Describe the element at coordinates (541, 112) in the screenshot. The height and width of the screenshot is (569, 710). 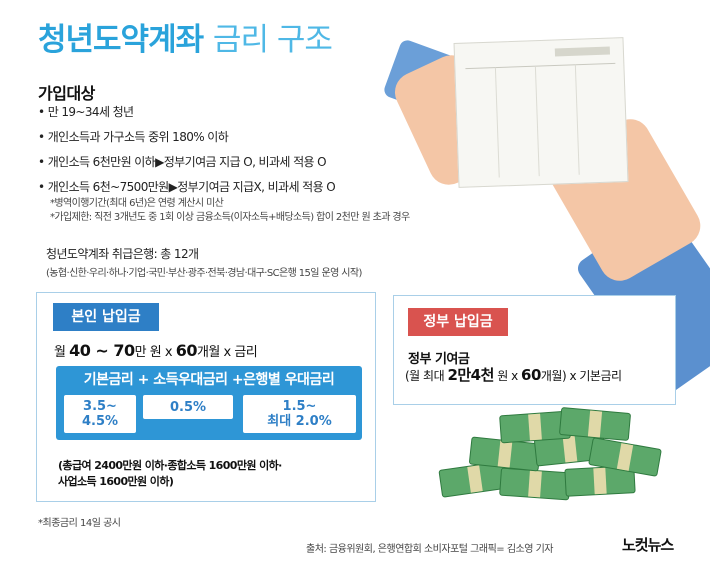
I see `bankbook-illustration` at that location.